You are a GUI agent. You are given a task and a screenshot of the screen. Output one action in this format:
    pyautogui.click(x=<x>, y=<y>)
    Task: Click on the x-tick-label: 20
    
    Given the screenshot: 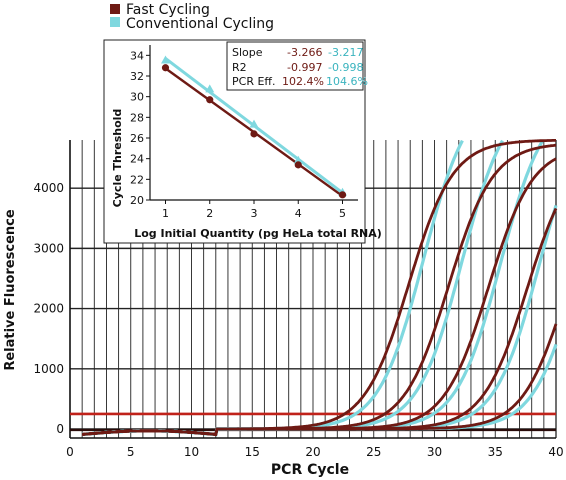 What is the action you would take?
    pyautogui.click(x=312, y=452)
    